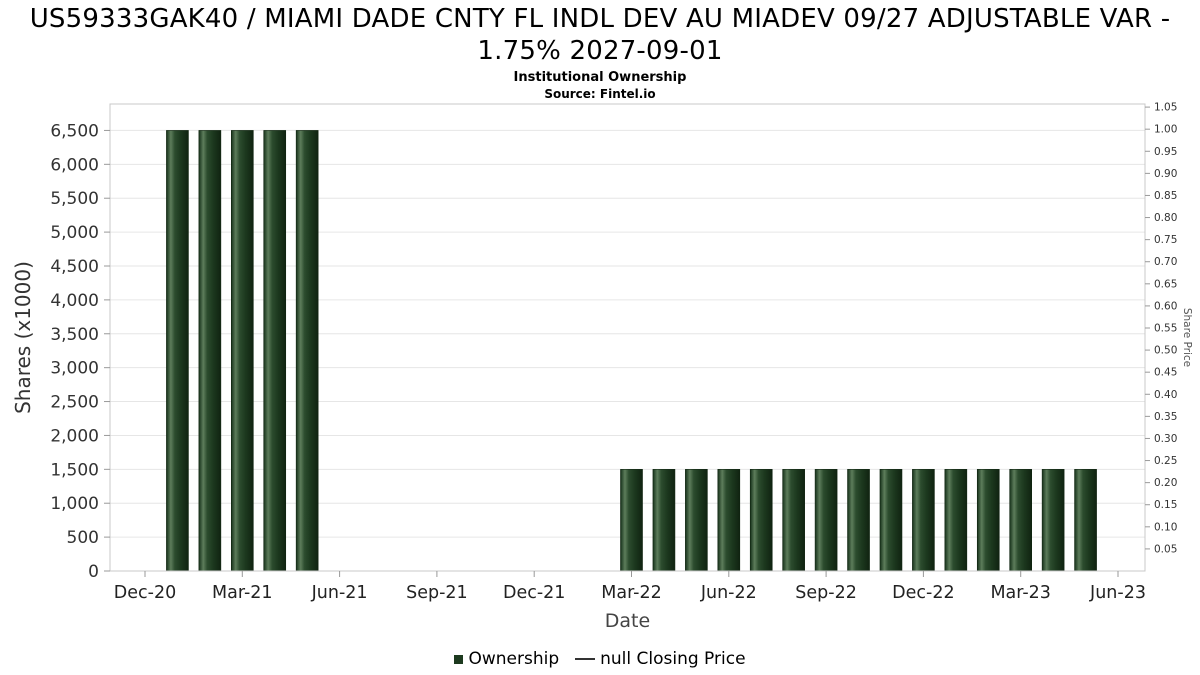  Describe the element at coordinates (74, 199) in the screenshot. I see `left-tick-label: 5,500` at that location.